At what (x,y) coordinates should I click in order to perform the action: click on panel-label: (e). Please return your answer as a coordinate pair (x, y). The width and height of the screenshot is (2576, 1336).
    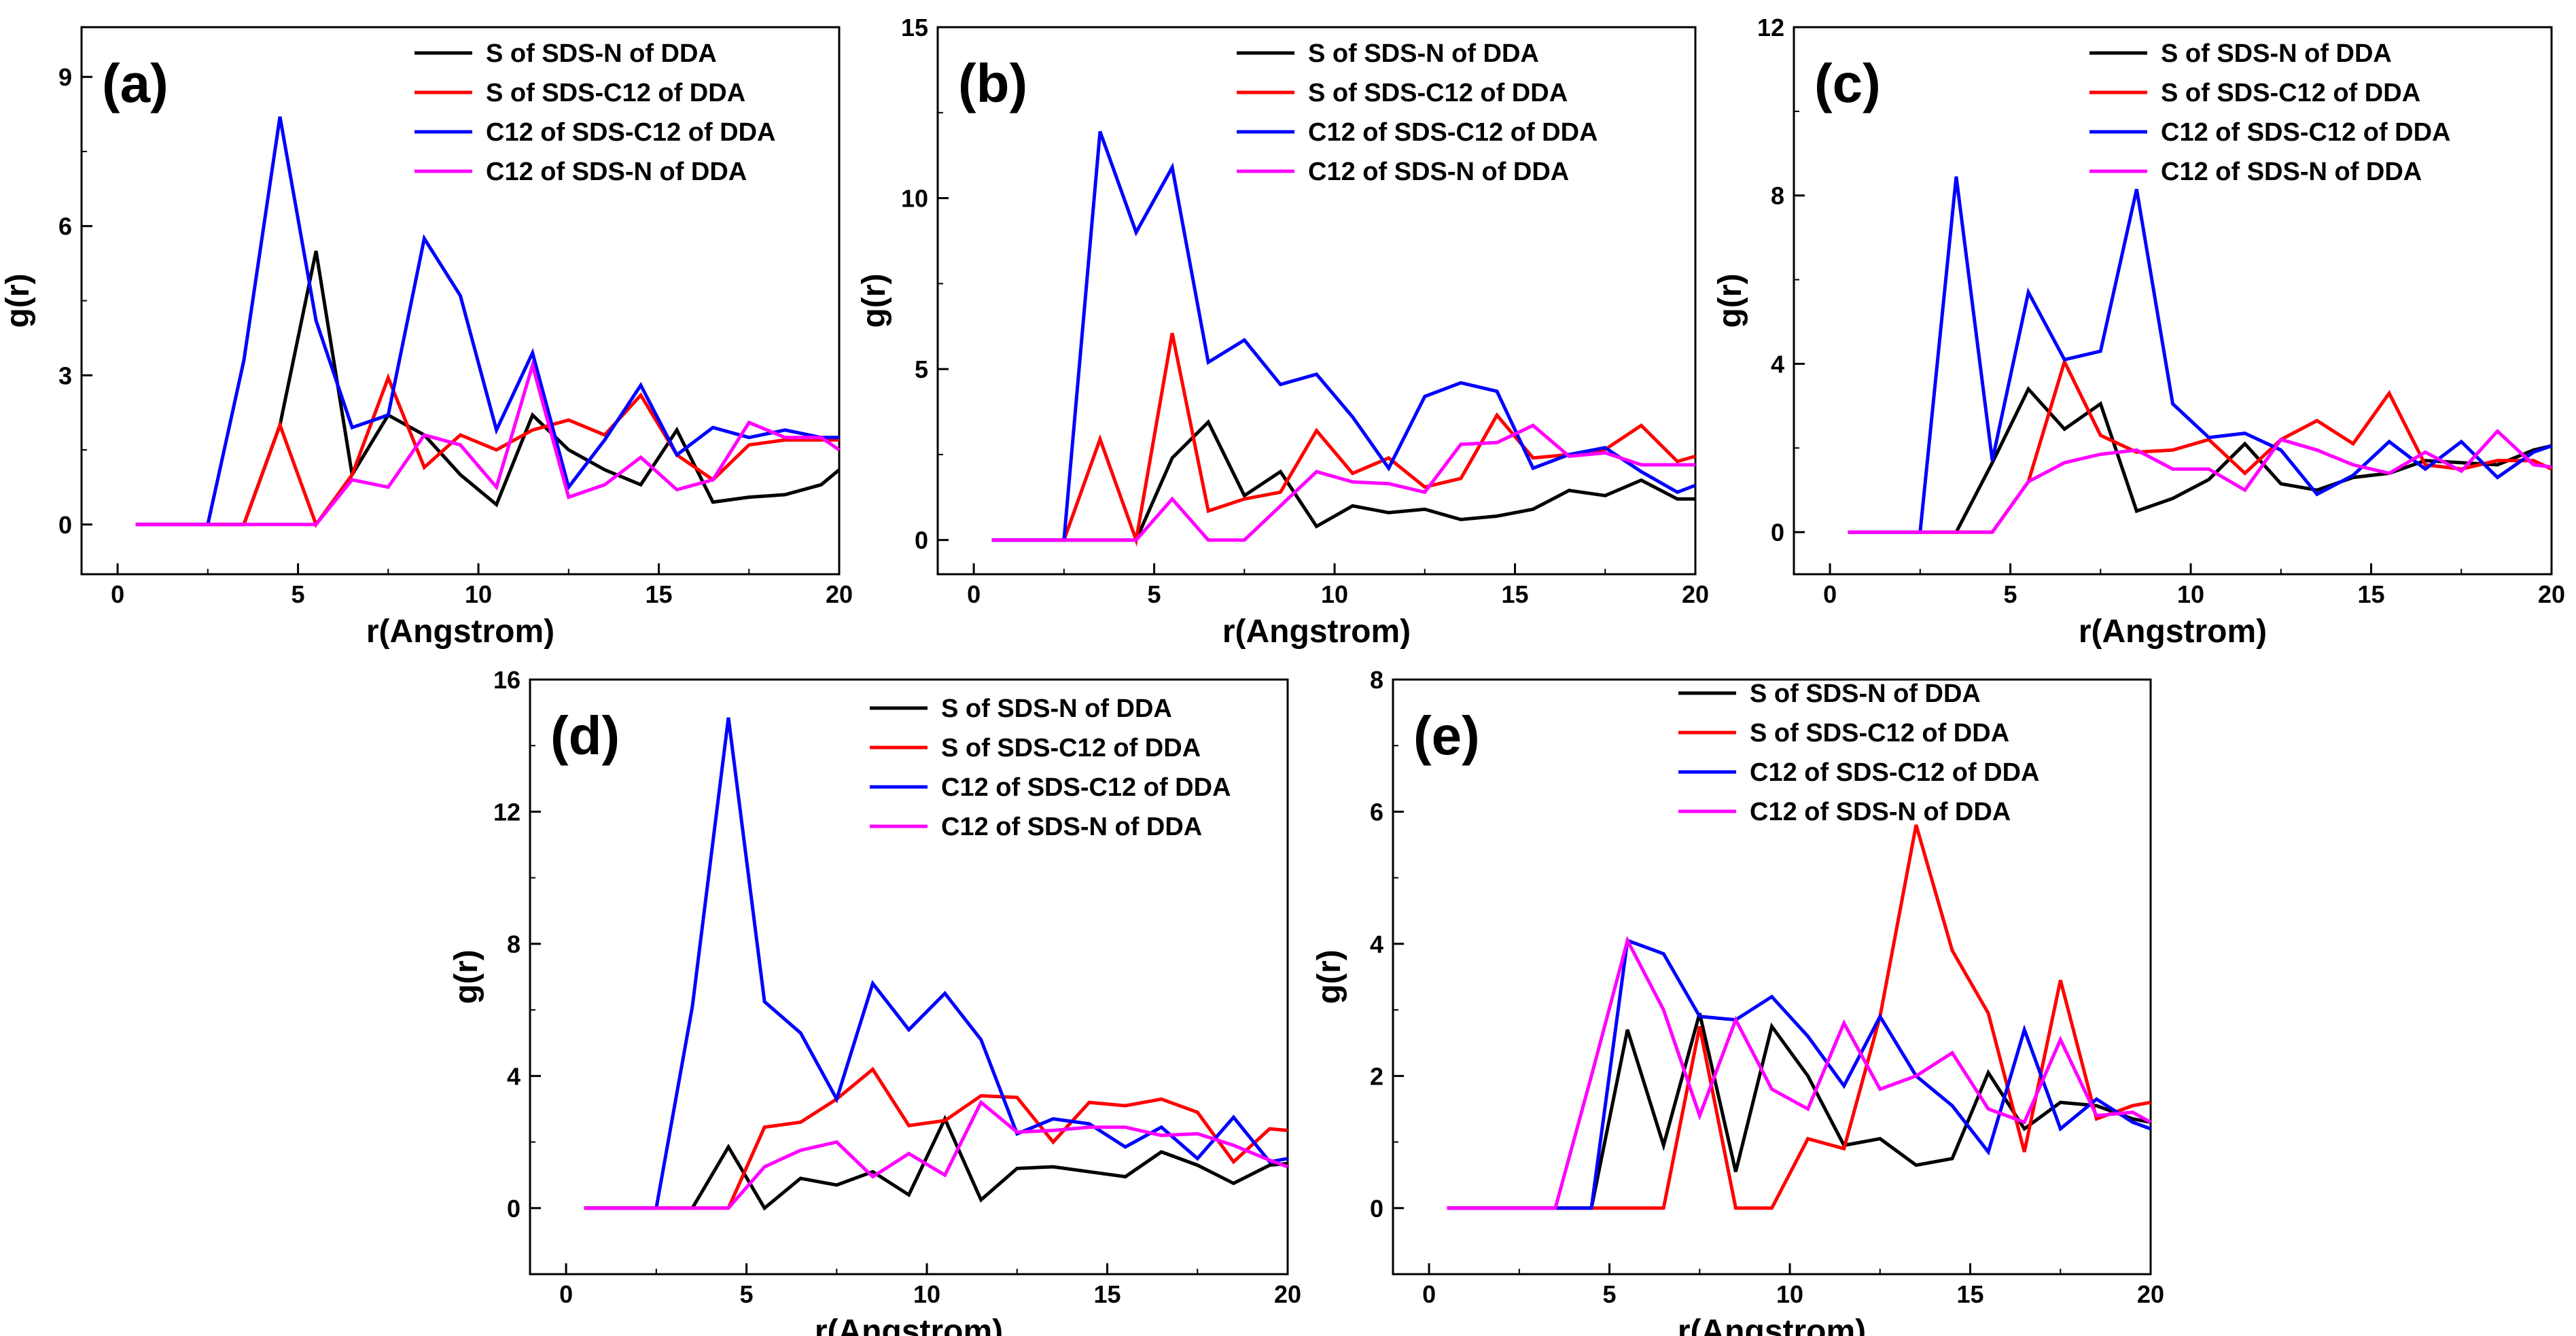
    Looking at the image, I should click on (1446, 735).